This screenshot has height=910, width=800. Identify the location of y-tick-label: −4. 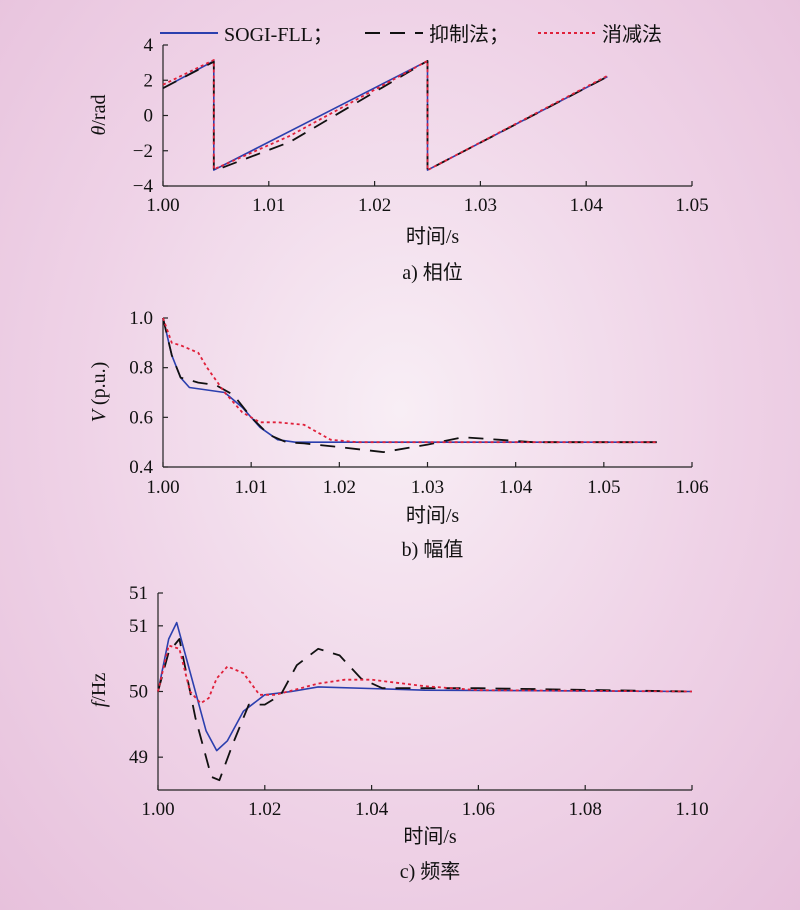
(143, 186).